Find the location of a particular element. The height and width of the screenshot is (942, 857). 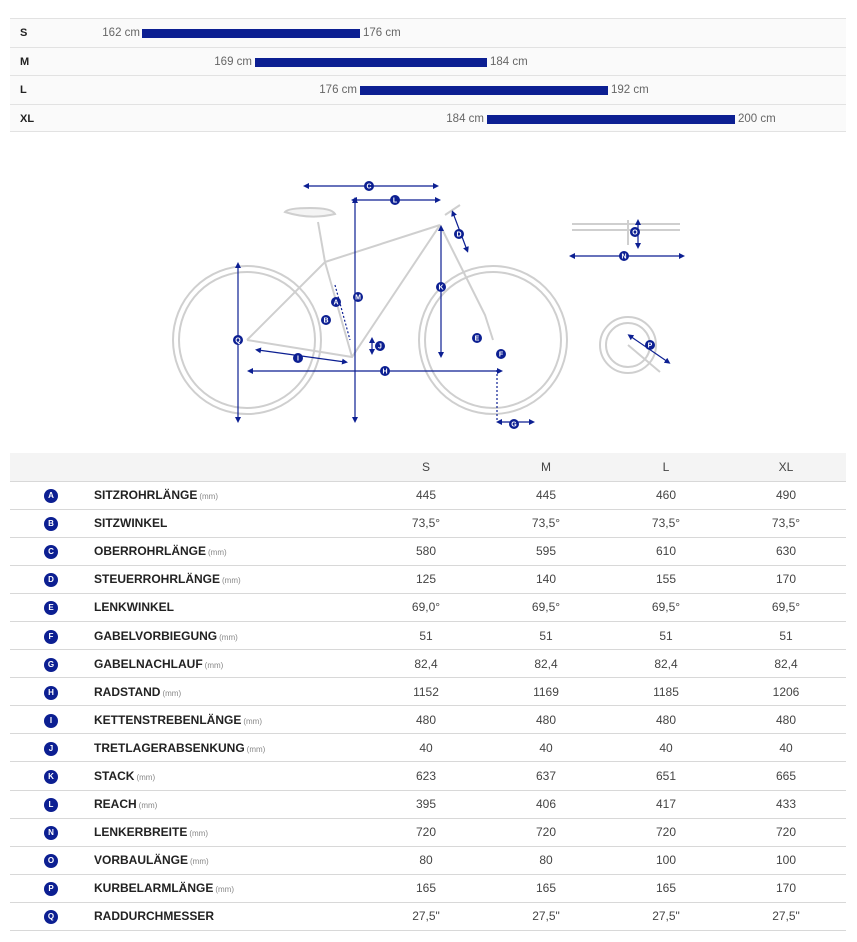

value-cell: 100 is located at coordinates (786, 860).